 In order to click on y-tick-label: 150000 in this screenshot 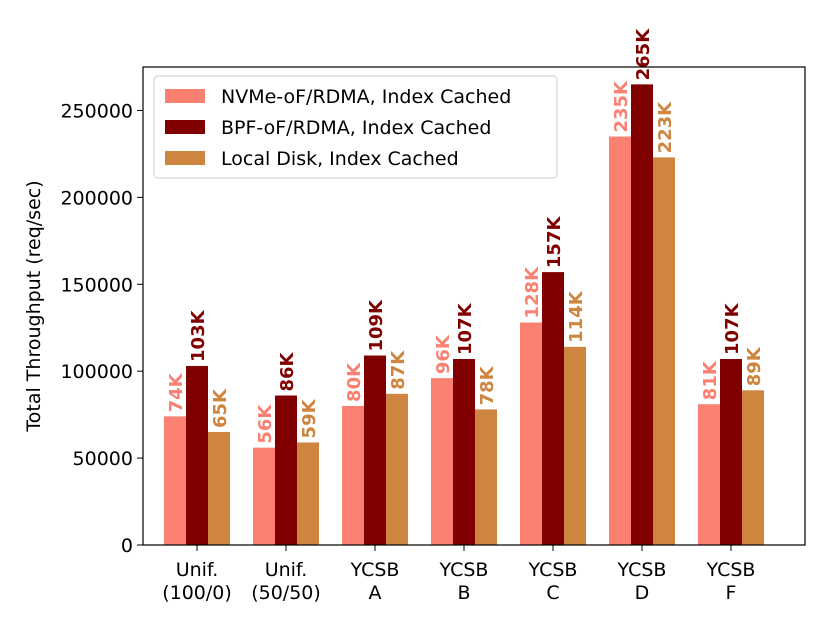, I will do `click(96, 285)`.